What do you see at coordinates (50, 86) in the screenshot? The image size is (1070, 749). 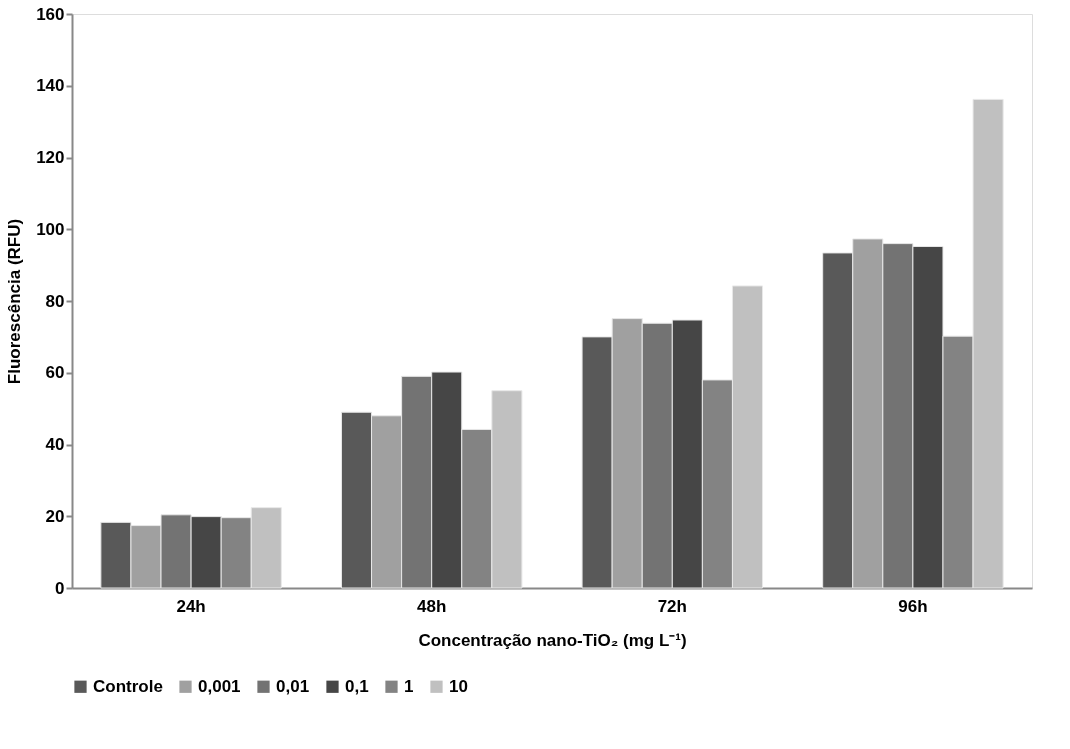 I see `y-tick-label: 140` at bounding box center [50, 86].